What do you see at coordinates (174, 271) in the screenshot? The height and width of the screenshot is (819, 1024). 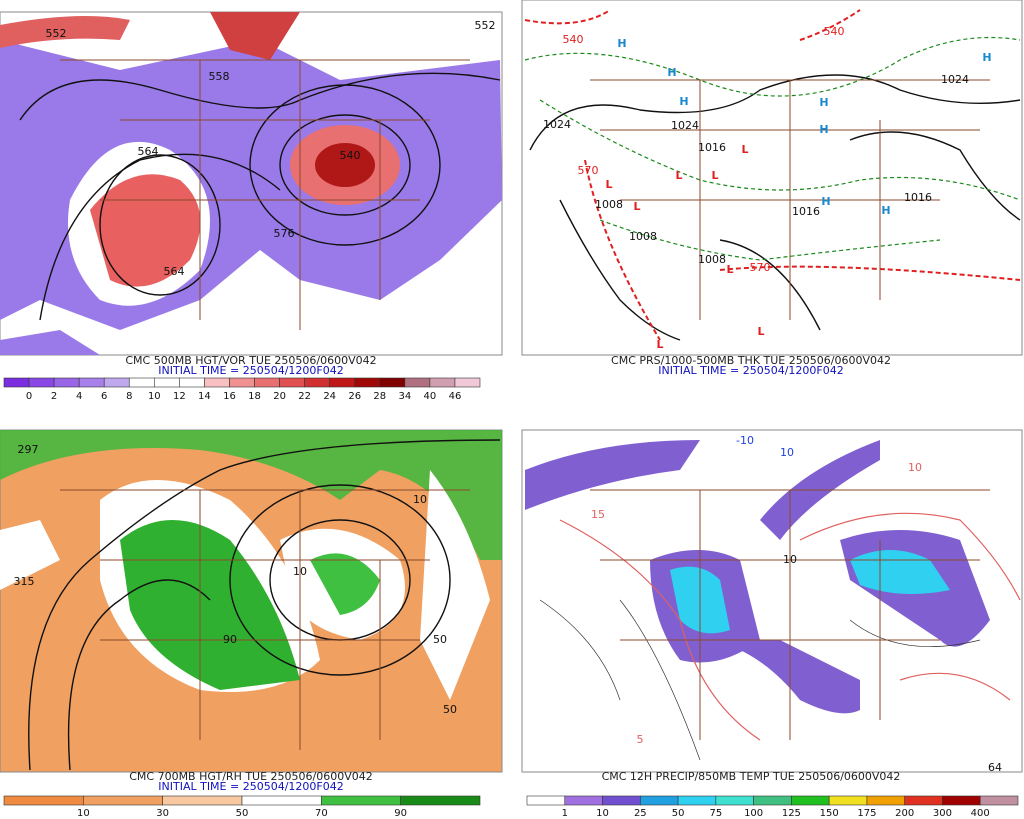 I see `map-label: 564` at bounding box center [174, 271].